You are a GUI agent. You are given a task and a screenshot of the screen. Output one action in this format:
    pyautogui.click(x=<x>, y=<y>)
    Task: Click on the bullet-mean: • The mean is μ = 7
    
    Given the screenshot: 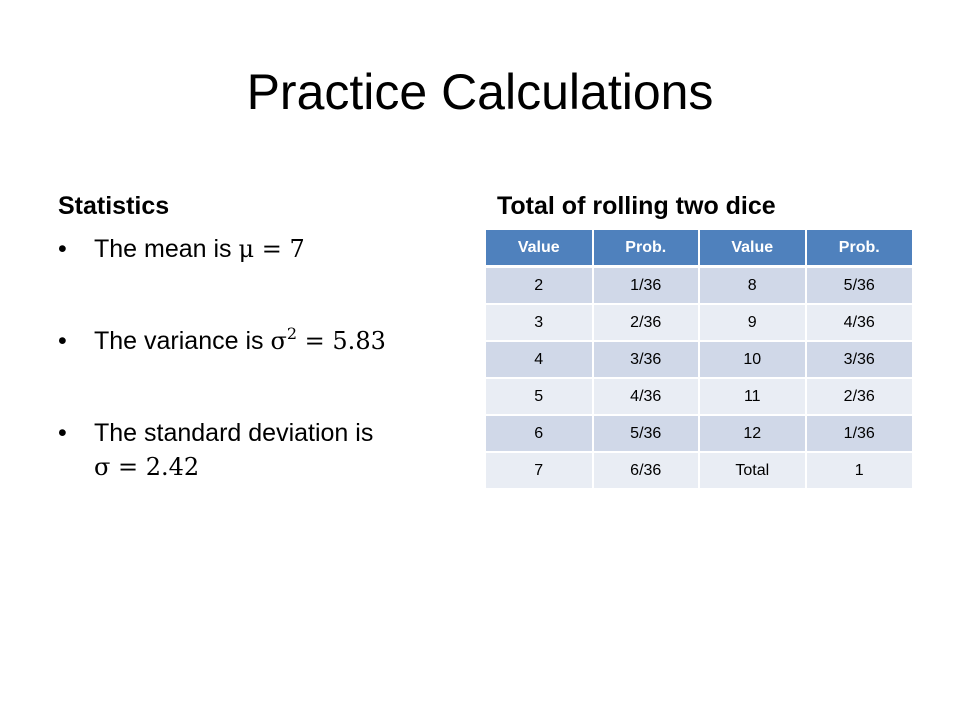 What is the action you would take?
    pyautogui.click(x=258, y=249)
    